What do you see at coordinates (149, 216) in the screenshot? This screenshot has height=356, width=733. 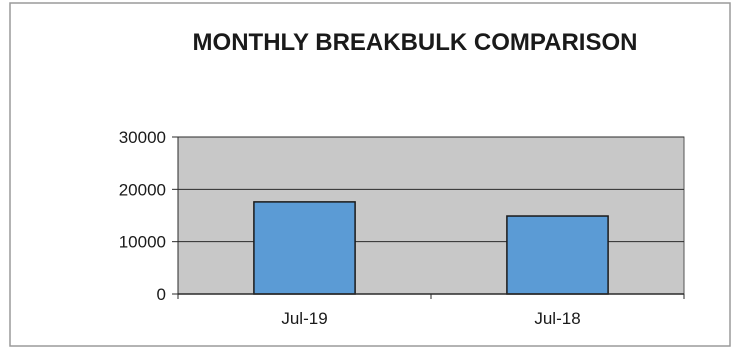 I see `y-axis: 0 10000 20000 30000` at bounding box center [149, 216].